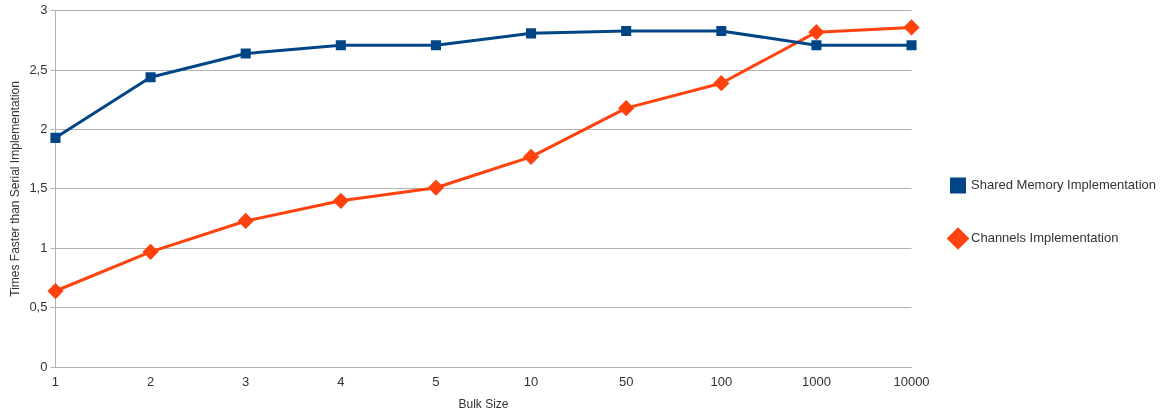 The image size is (1176, 416). I want to click on y-tick-label: 0,5, so click(38, 307).